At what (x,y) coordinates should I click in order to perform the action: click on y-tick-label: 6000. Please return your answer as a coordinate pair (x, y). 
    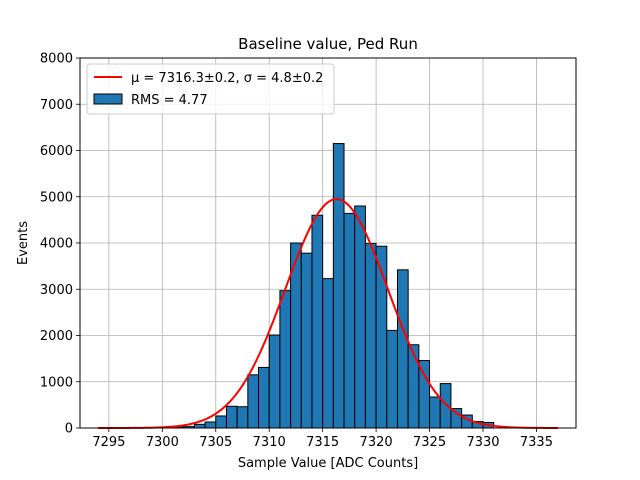
    Looking at the image, I should click on (56, 151).